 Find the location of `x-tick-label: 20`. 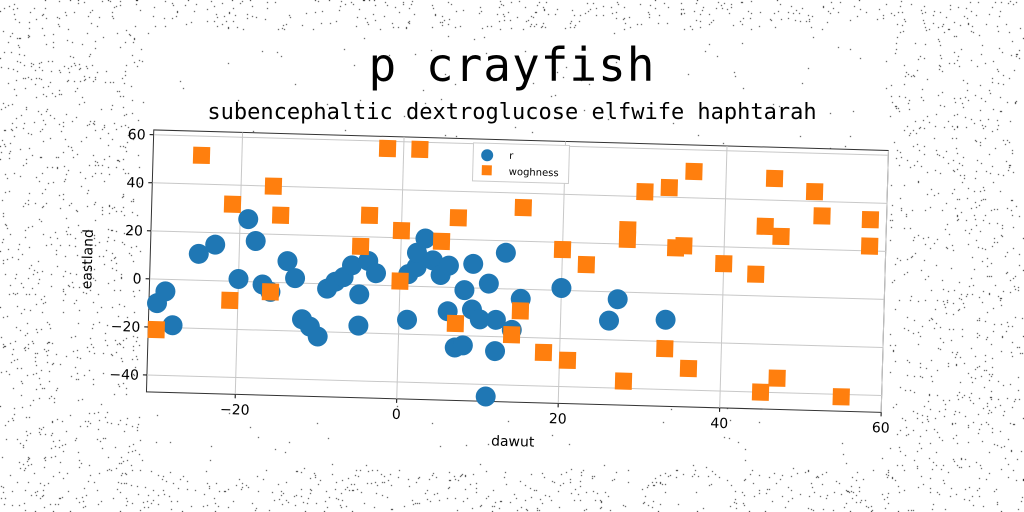

x-tick-label: 20 is located at coordinates (558, 419).